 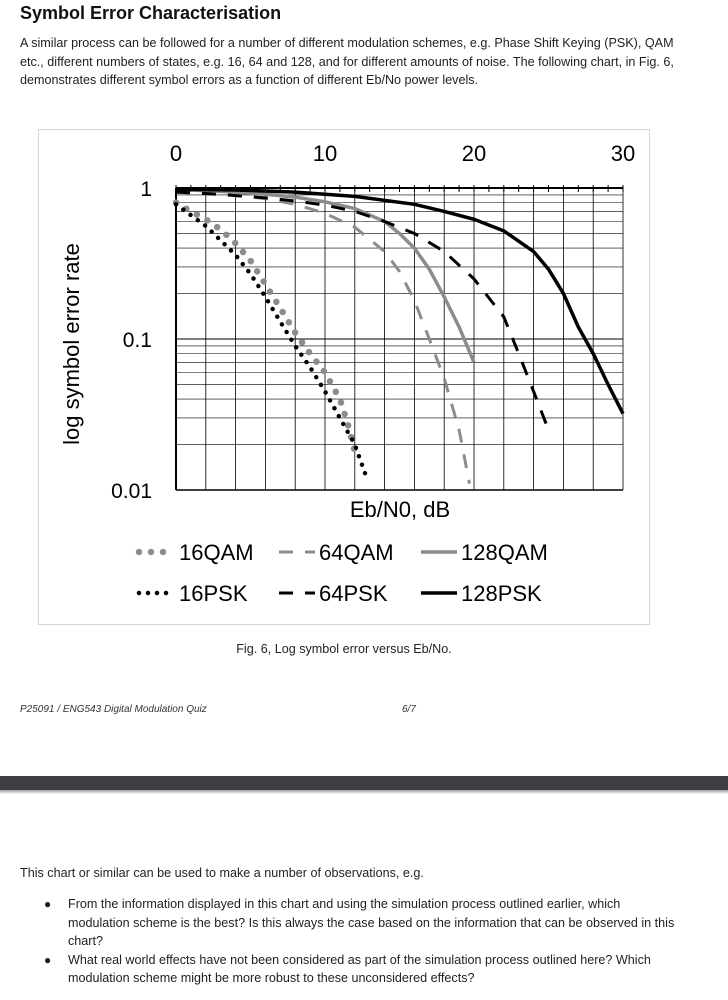 I want to click on x-tick-label: 0, so click(x=176, y=153).